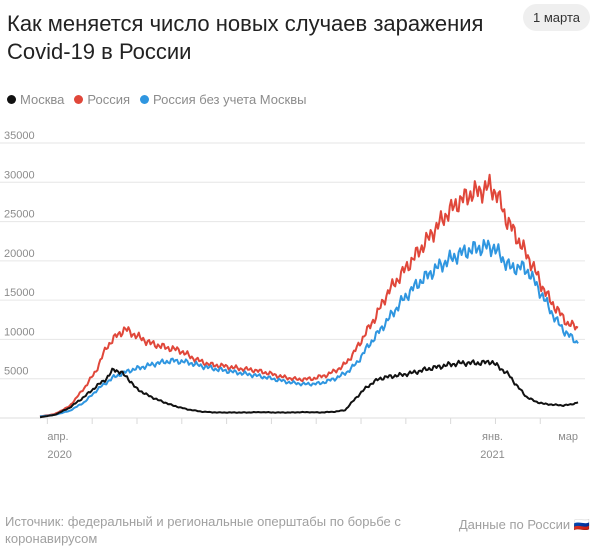 The width and height of the screenshot is (598, 553). I want to click on x-tick-year-label: 2021, so click(492, 455).